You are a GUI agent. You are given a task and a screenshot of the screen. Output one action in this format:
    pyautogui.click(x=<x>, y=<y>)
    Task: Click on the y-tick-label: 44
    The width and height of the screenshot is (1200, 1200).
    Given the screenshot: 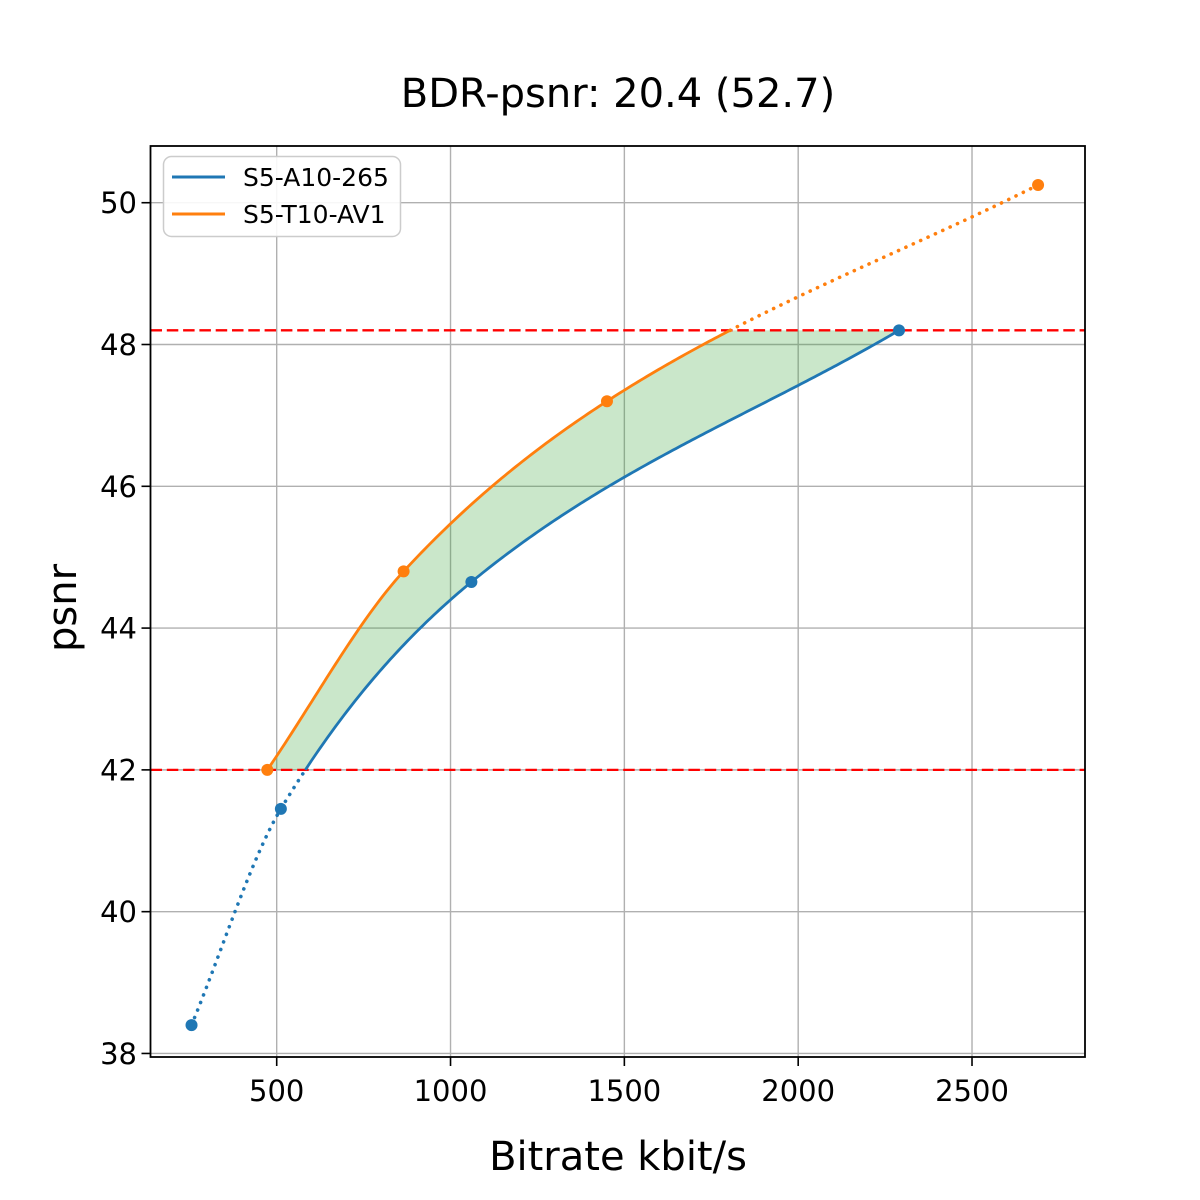 What is the action you would take?
    pyautogui.click(x=118, y=629)
    